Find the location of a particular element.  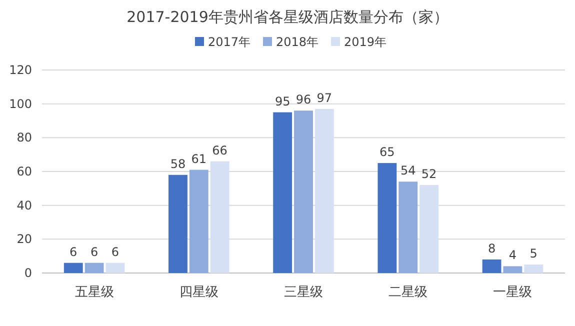

x-tick-label: 一星级 is located at coordinates (512, 292).